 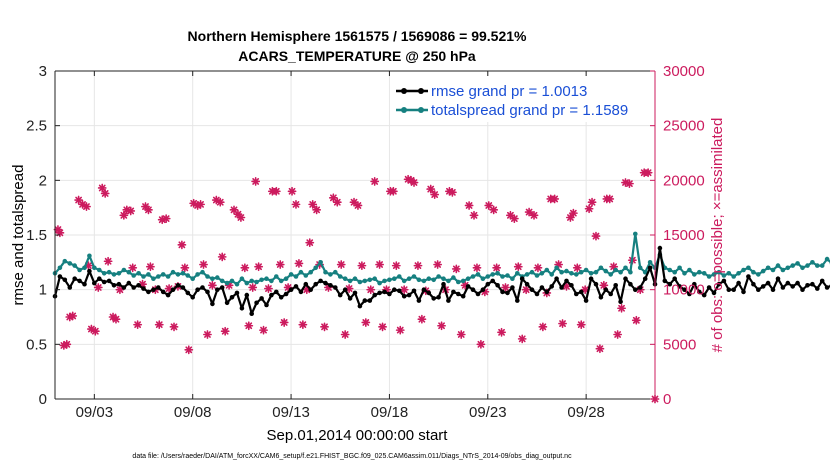 I want to click on y-tick-label-left: 0.5, so click(x=36, y=344).